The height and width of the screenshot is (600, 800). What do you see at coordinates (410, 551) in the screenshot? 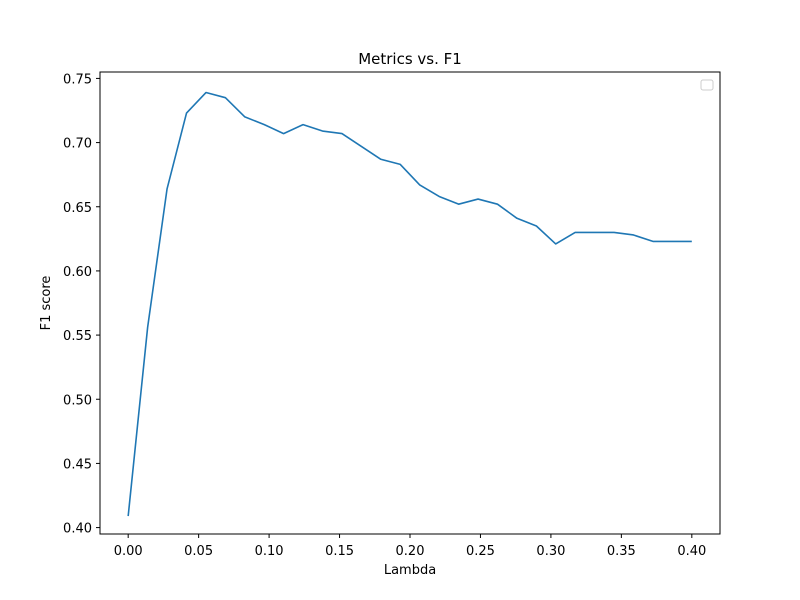
I see `x-tick-label: 0.20` at bounding box center [410, 551].